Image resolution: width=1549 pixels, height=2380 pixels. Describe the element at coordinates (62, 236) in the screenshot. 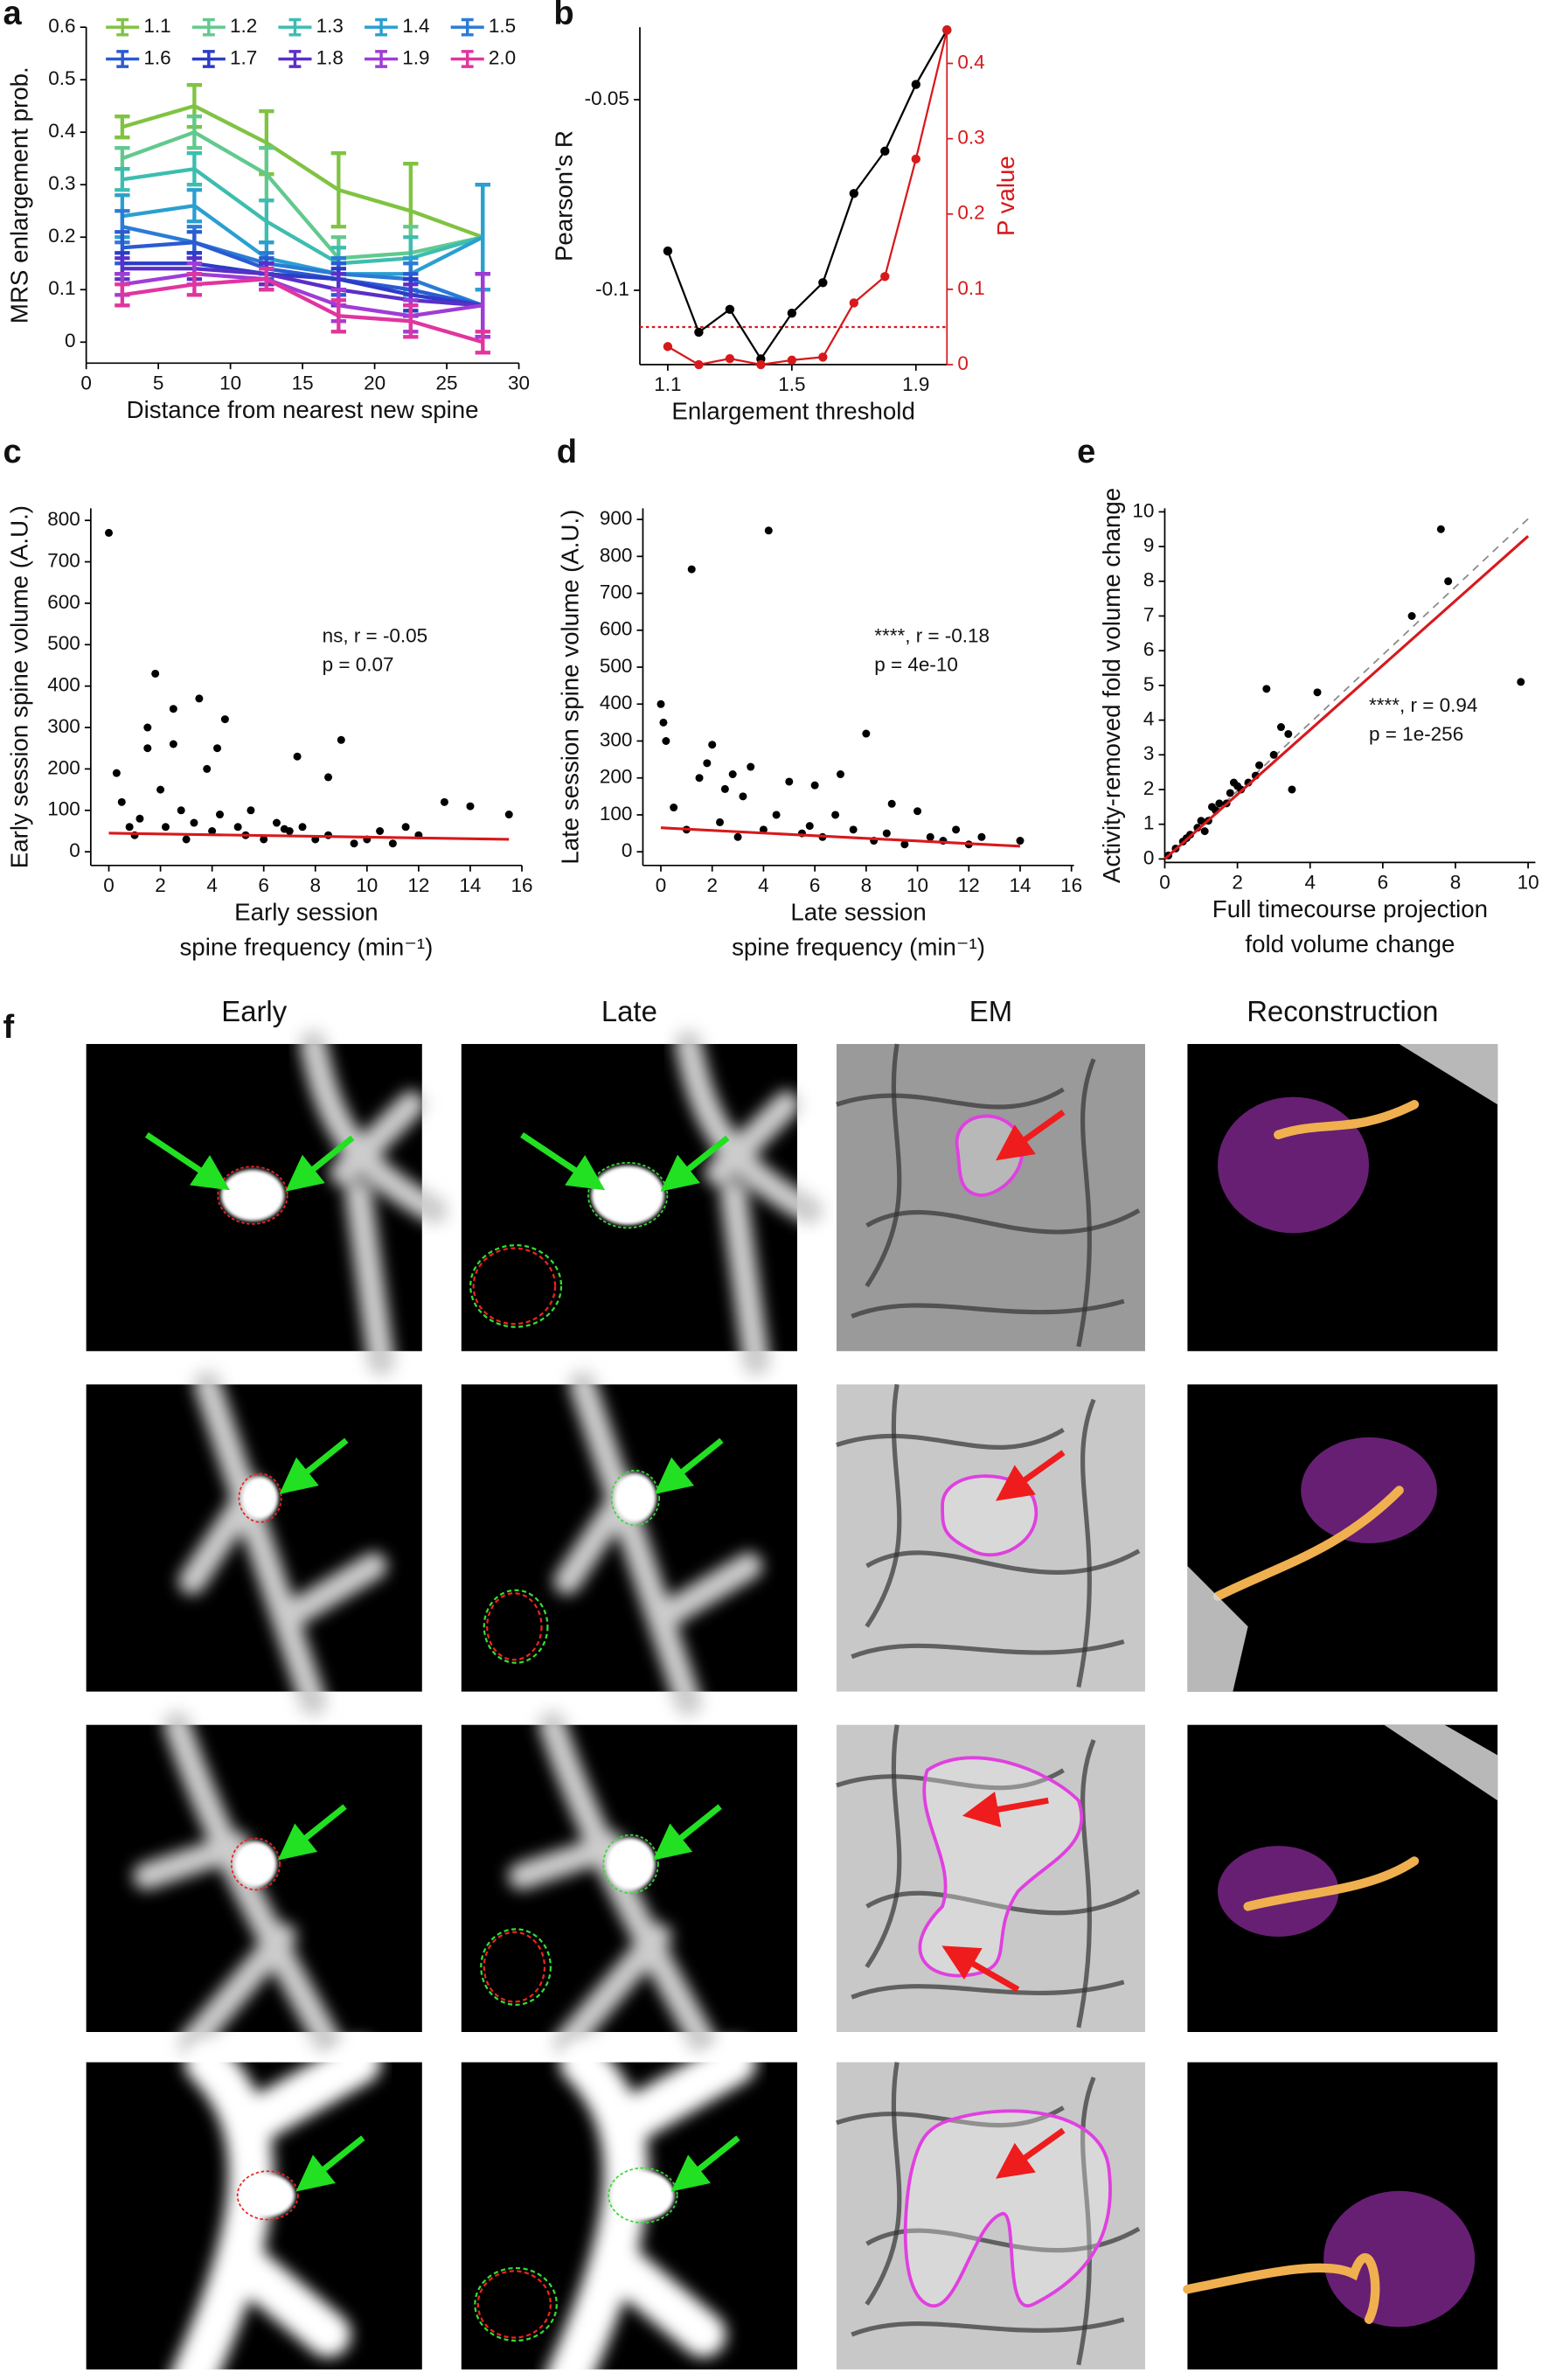

I see `y-tick-label: 0.2` at that location.